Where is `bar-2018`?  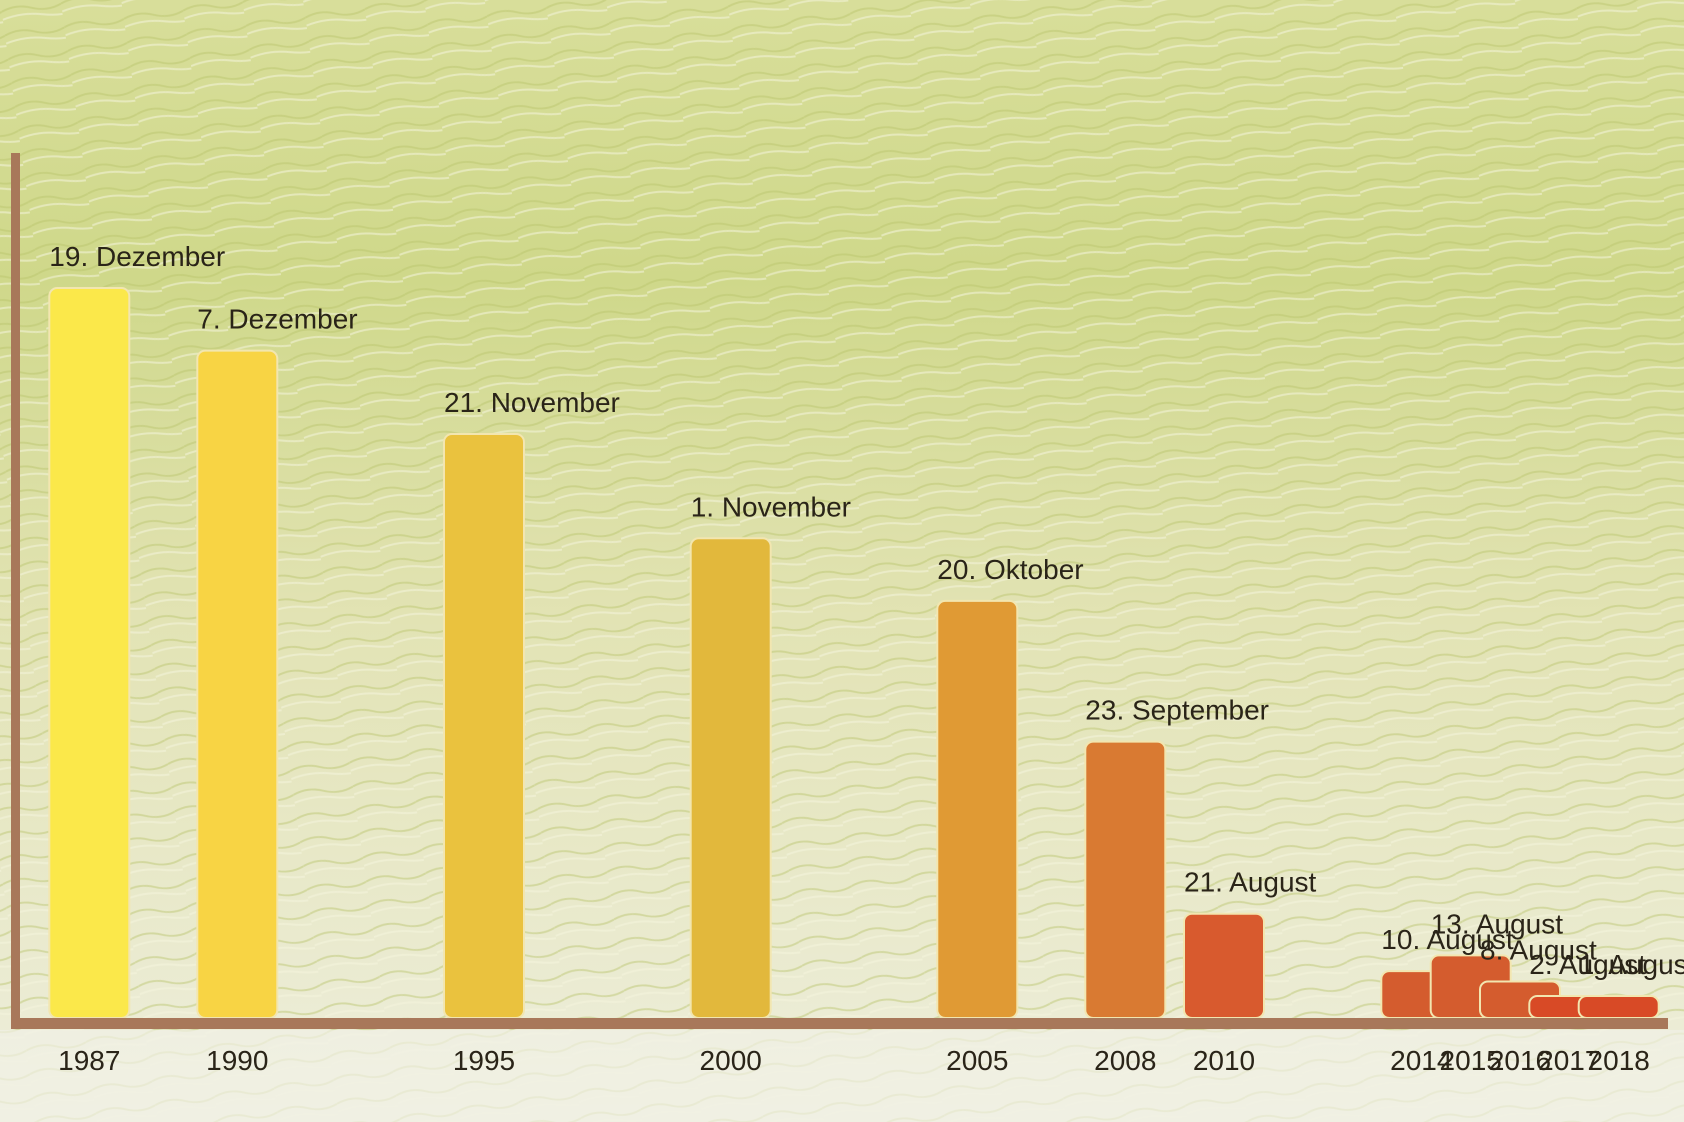 bar-2018 is located at coordinates (1618, 1007).